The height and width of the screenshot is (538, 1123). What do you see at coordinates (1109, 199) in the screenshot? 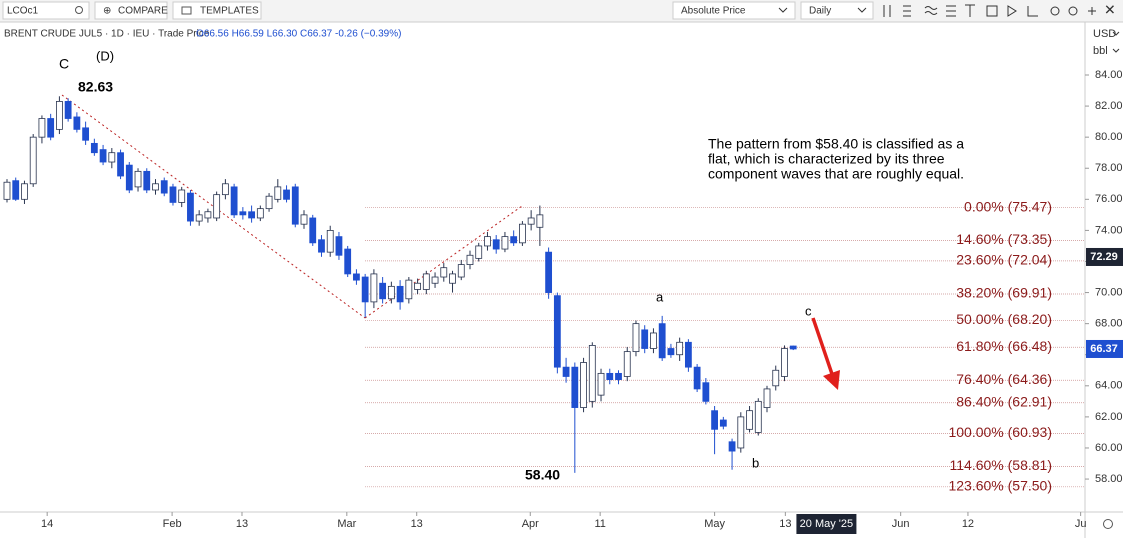
I see `y-tick-label: 76.00` at bounding box center [1109, 199].